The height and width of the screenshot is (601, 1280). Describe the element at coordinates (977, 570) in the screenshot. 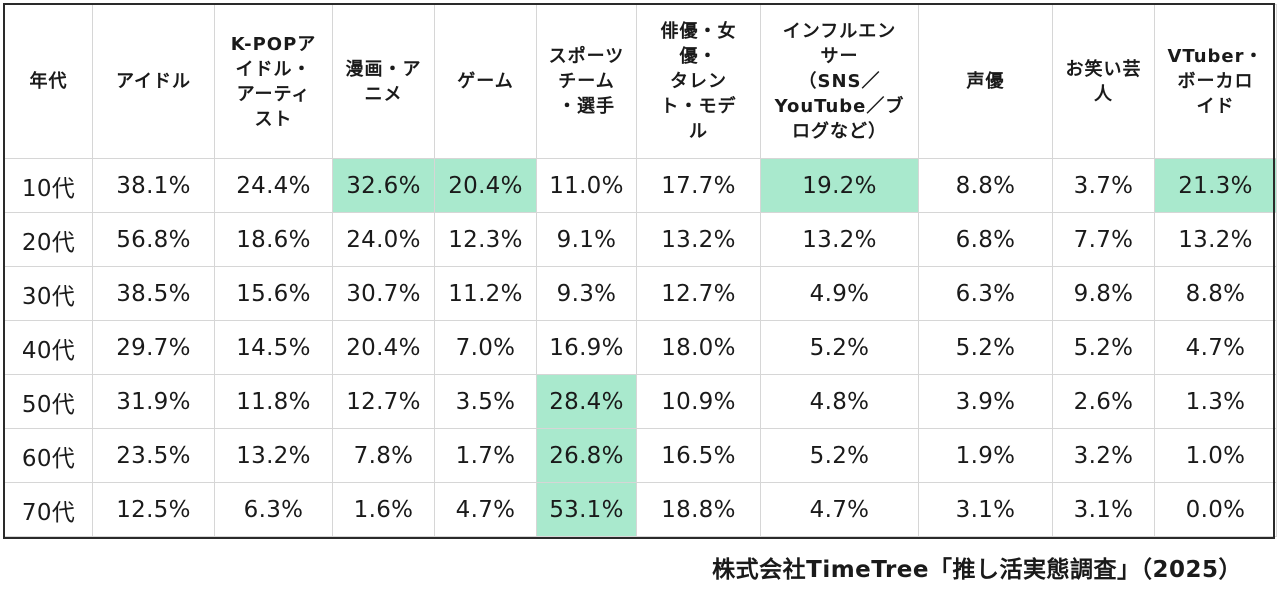

I see `source-caption: 株式会社TimeTree「推し活実態調査」（2025）` at that location.